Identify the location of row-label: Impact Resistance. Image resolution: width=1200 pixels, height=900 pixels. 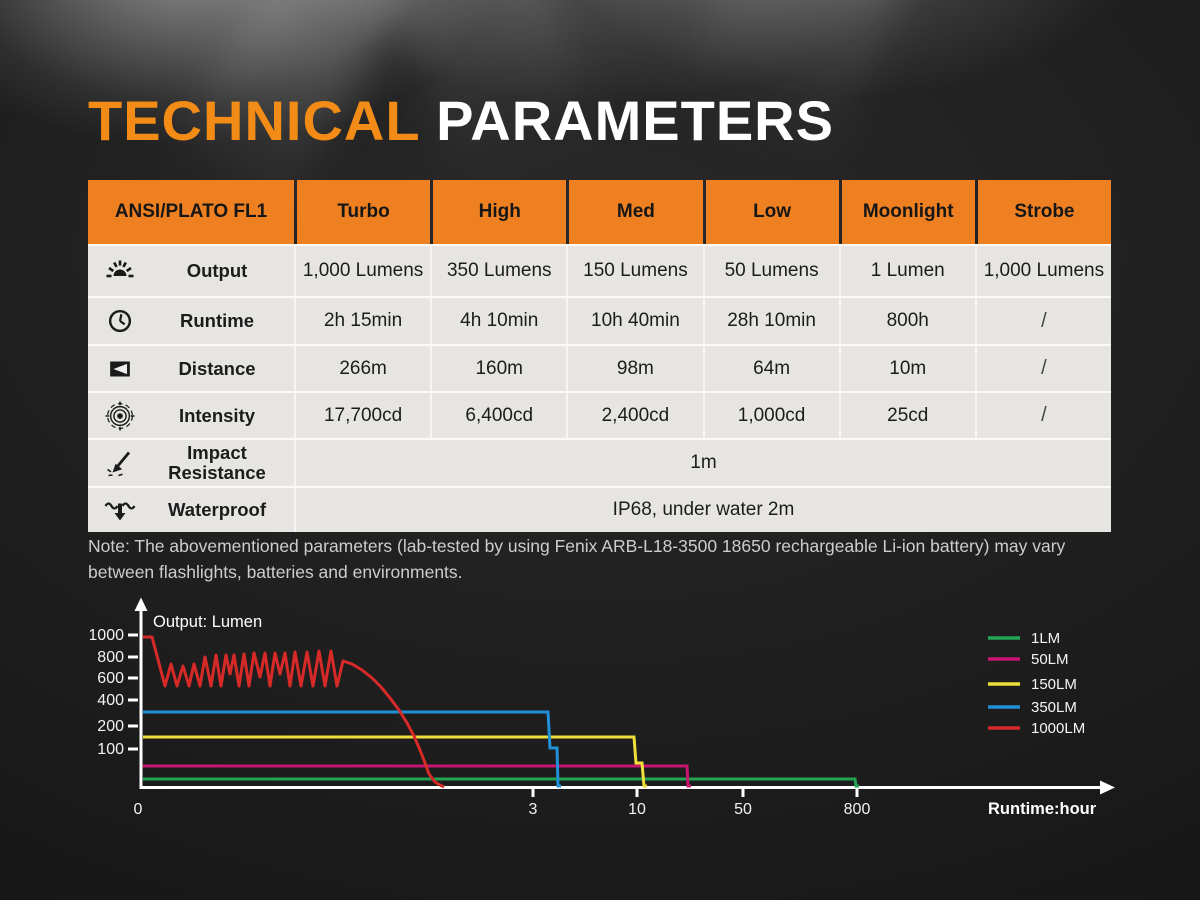
(217, 462).